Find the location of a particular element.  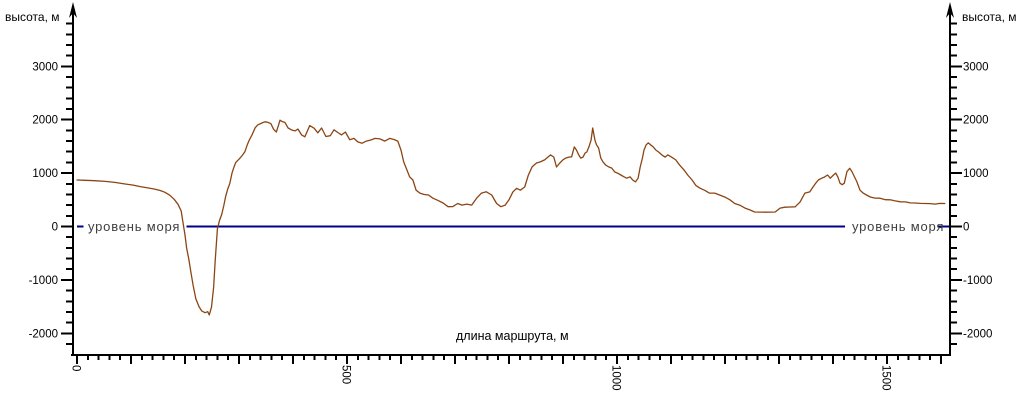

y-tick-label-right: -2000 is located at coordinates (977, 334).